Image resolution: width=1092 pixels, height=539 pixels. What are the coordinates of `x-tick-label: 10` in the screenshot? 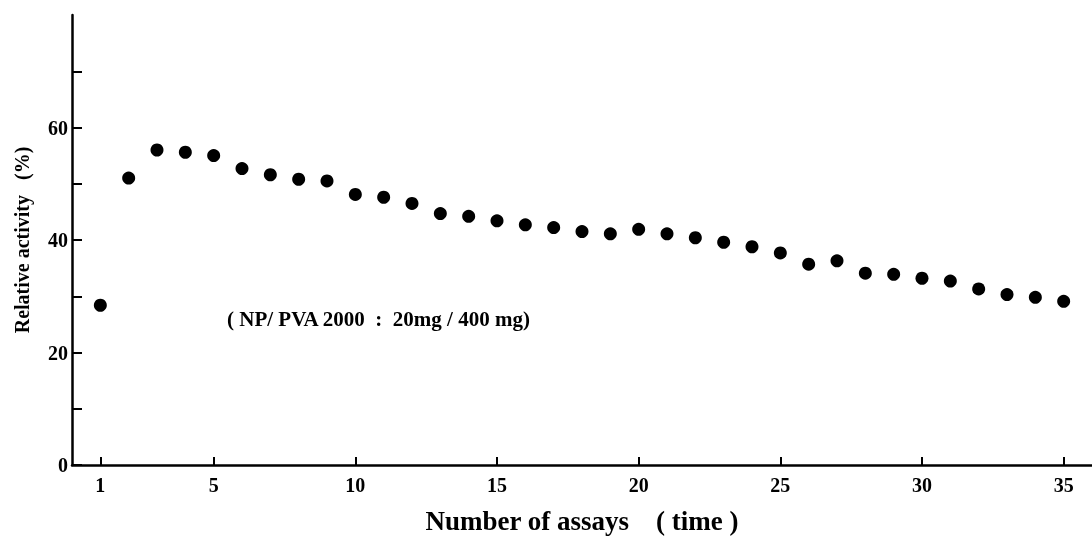 It's located at (355, 485).